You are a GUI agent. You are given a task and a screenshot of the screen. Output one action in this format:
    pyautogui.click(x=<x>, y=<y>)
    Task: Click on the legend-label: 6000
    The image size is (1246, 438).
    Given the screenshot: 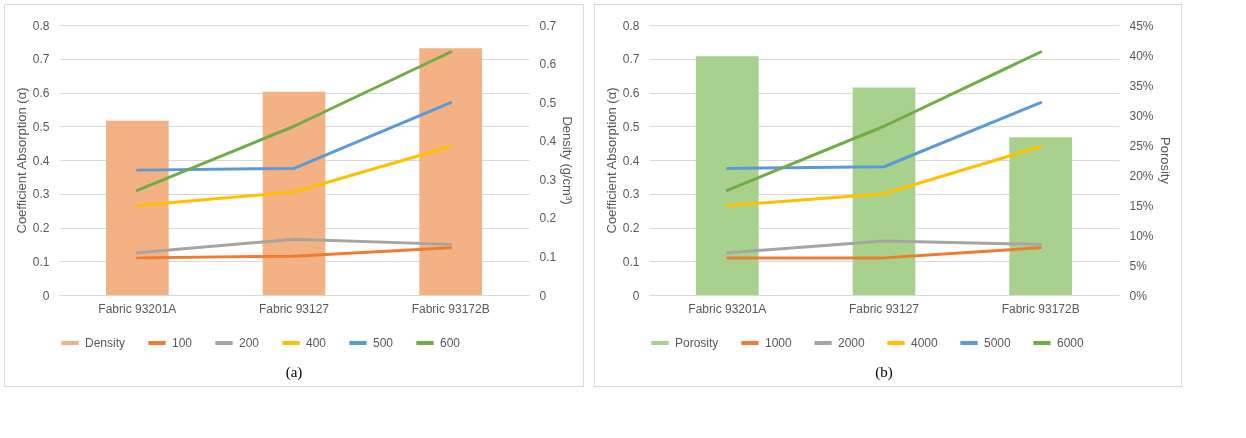 What is the action you would take?
    pyautogui.click(x=1071, y=343)
    